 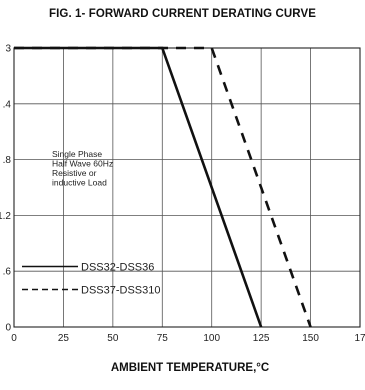 I want to click on chart-title: FIG. 1- FORWARD CURRENT DERATING CURVE, so click(x=182, y=14).